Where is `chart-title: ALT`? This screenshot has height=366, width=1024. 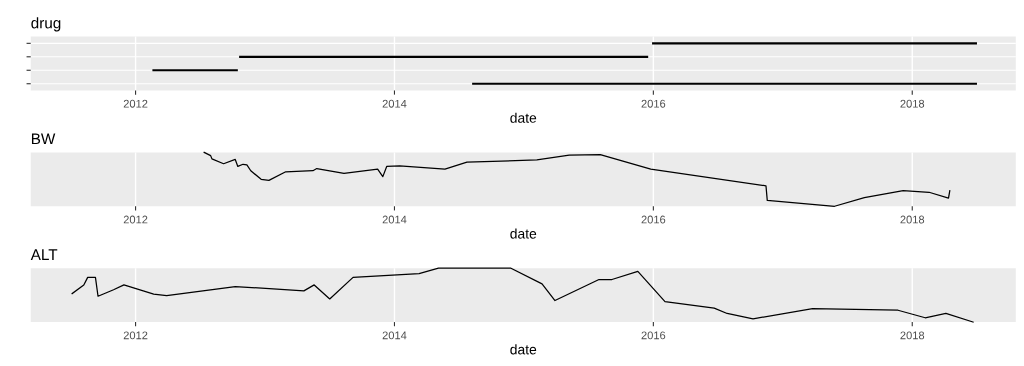 chart-title: ALT is located at coordinates (44, 254).